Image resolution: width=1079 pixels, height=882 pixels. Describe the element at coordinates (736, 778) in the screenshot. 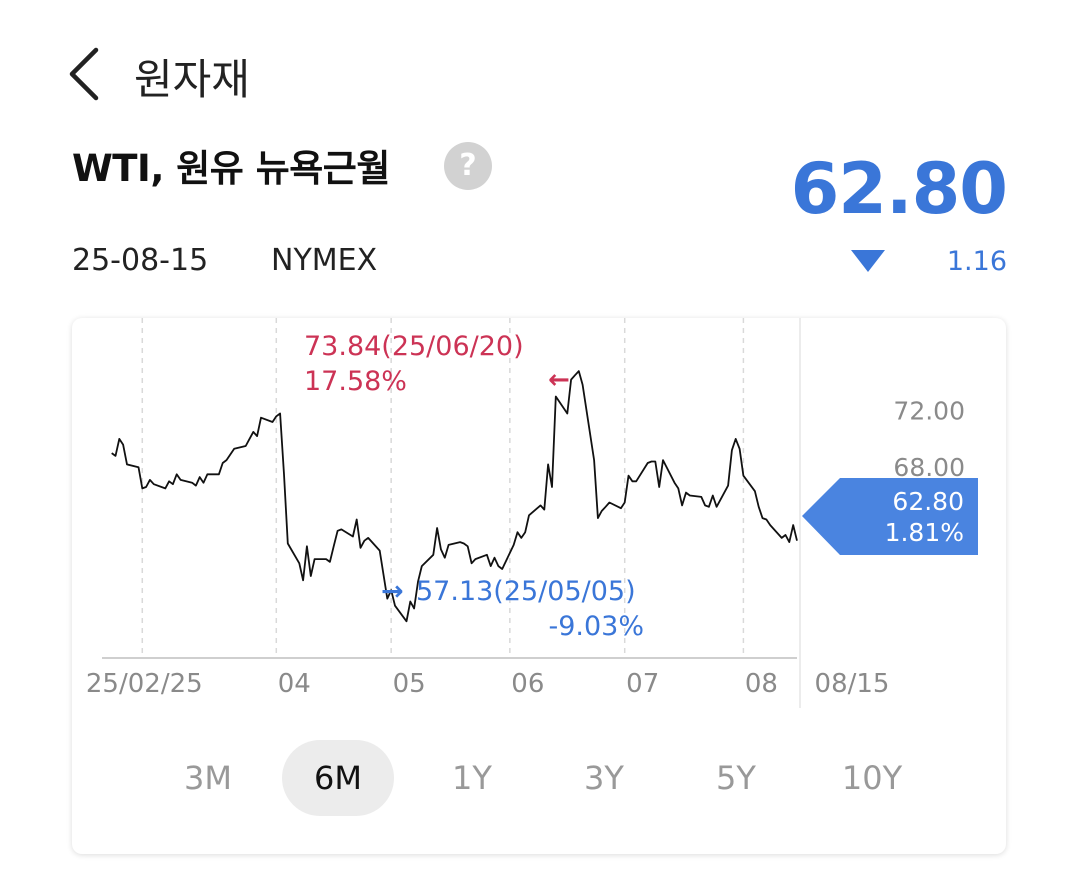

I see `period-button-5y: 5Y` at that location.